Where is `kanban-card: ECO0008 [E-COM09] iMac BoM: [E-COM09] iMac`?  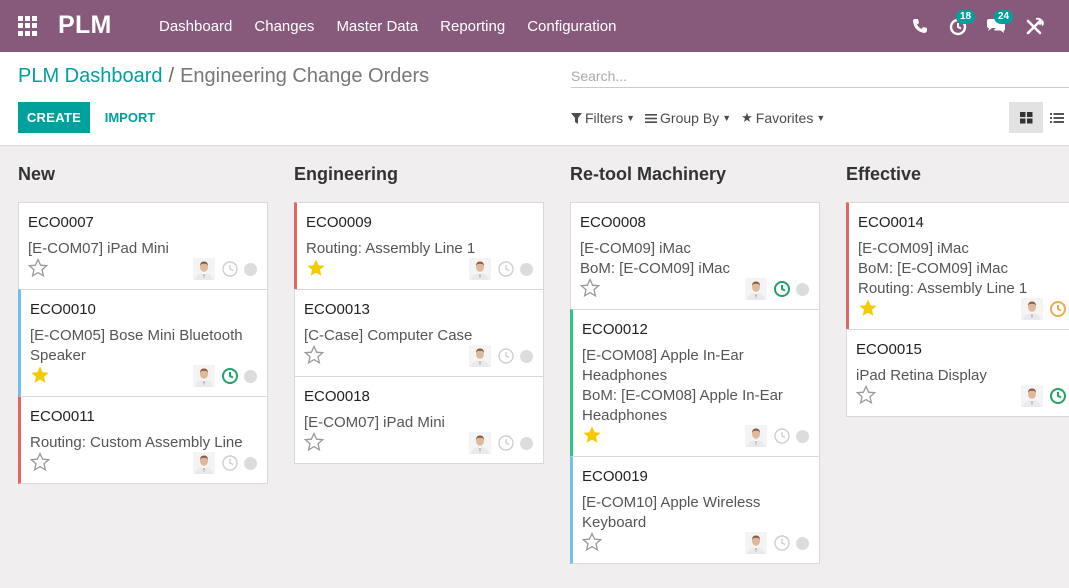 kanban-card: ECO0008 [E-COM09] iMac BoM: [E-COM09] iMac is located at coordinates (695, 256).